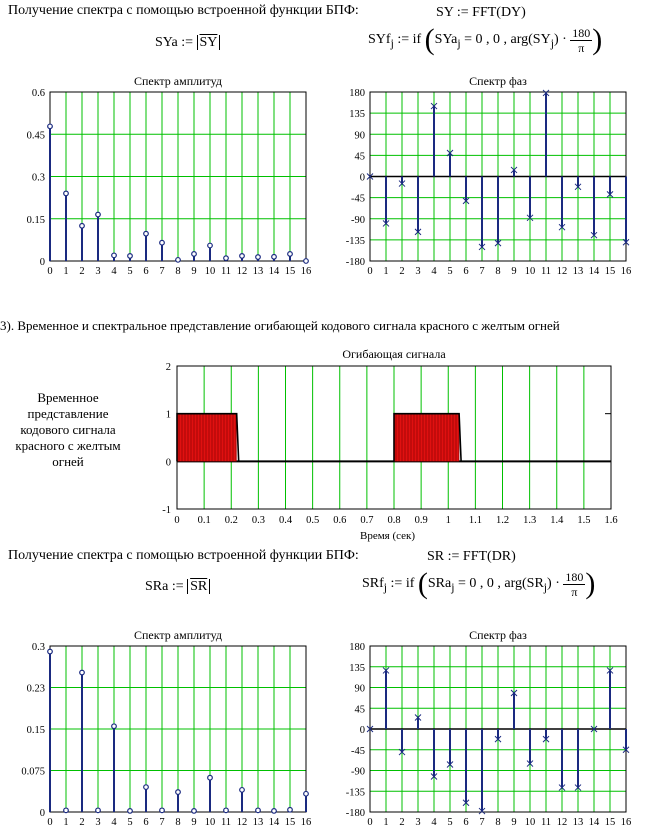 Image resolution: width=651 pixels, height=834 pixels. Describe the element at coordinates (38, 93) in the screenshot. I see `y-tick-label: 0.6` at that location.